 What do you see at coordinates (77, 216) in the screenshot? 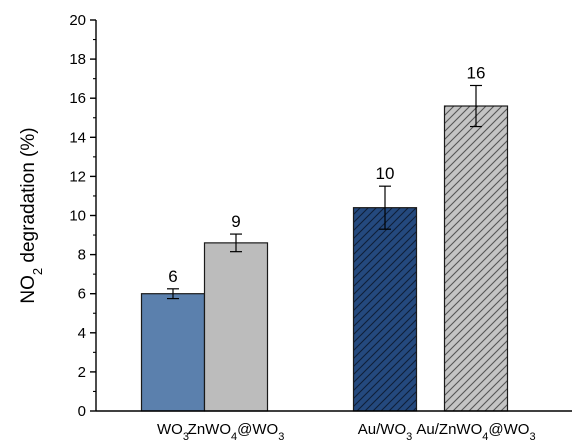
I see `y-tick-label-5: 10` at bounding box center [77, 216].